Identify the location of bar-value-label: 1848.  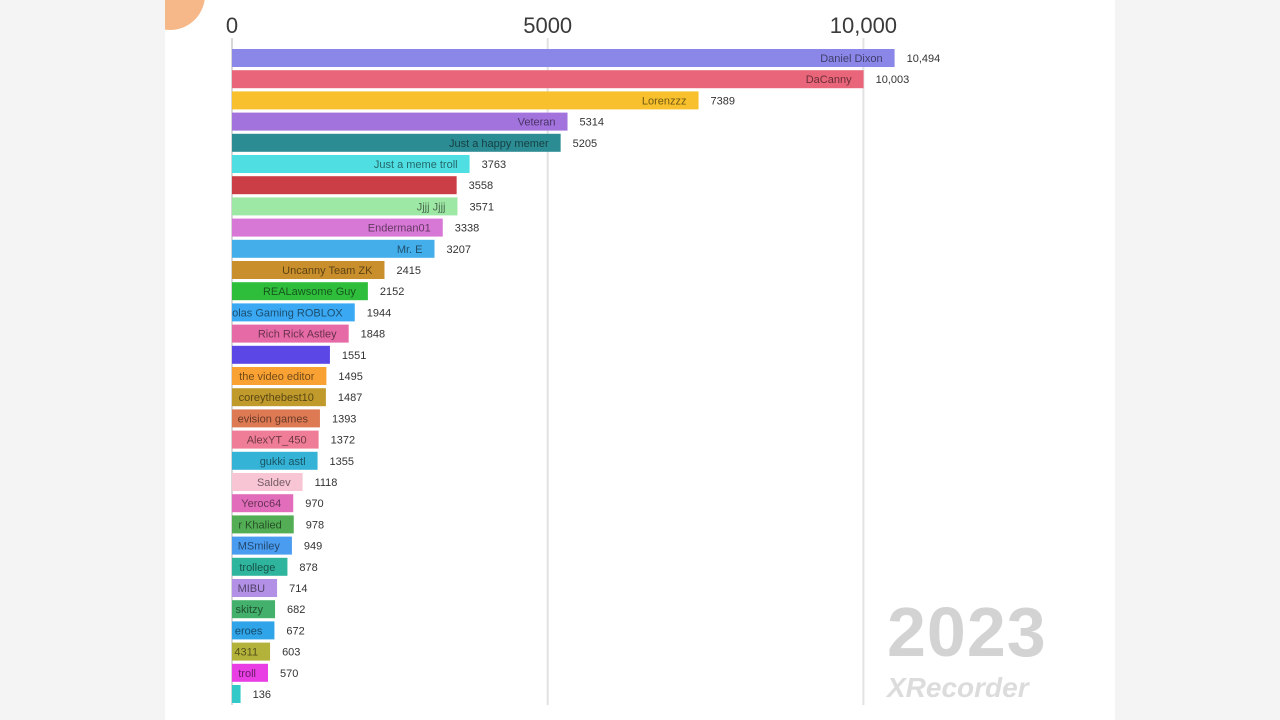
(373, 335).